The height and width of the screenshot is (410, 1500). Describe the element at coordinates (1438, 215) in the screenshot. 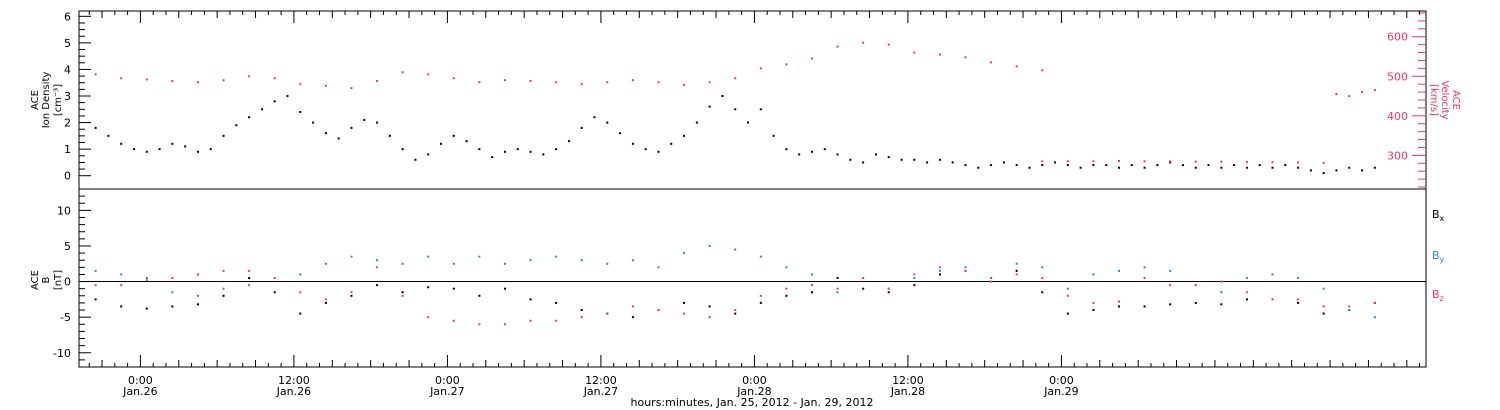

I see `legend-bx: Bx` at that location.